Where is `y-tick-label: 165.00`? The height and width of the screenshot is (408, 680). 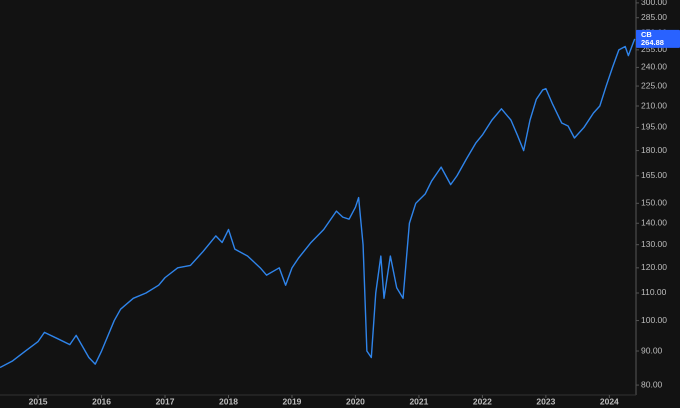 y-tick-label: 165.00 is located at coordinates (654, 175).